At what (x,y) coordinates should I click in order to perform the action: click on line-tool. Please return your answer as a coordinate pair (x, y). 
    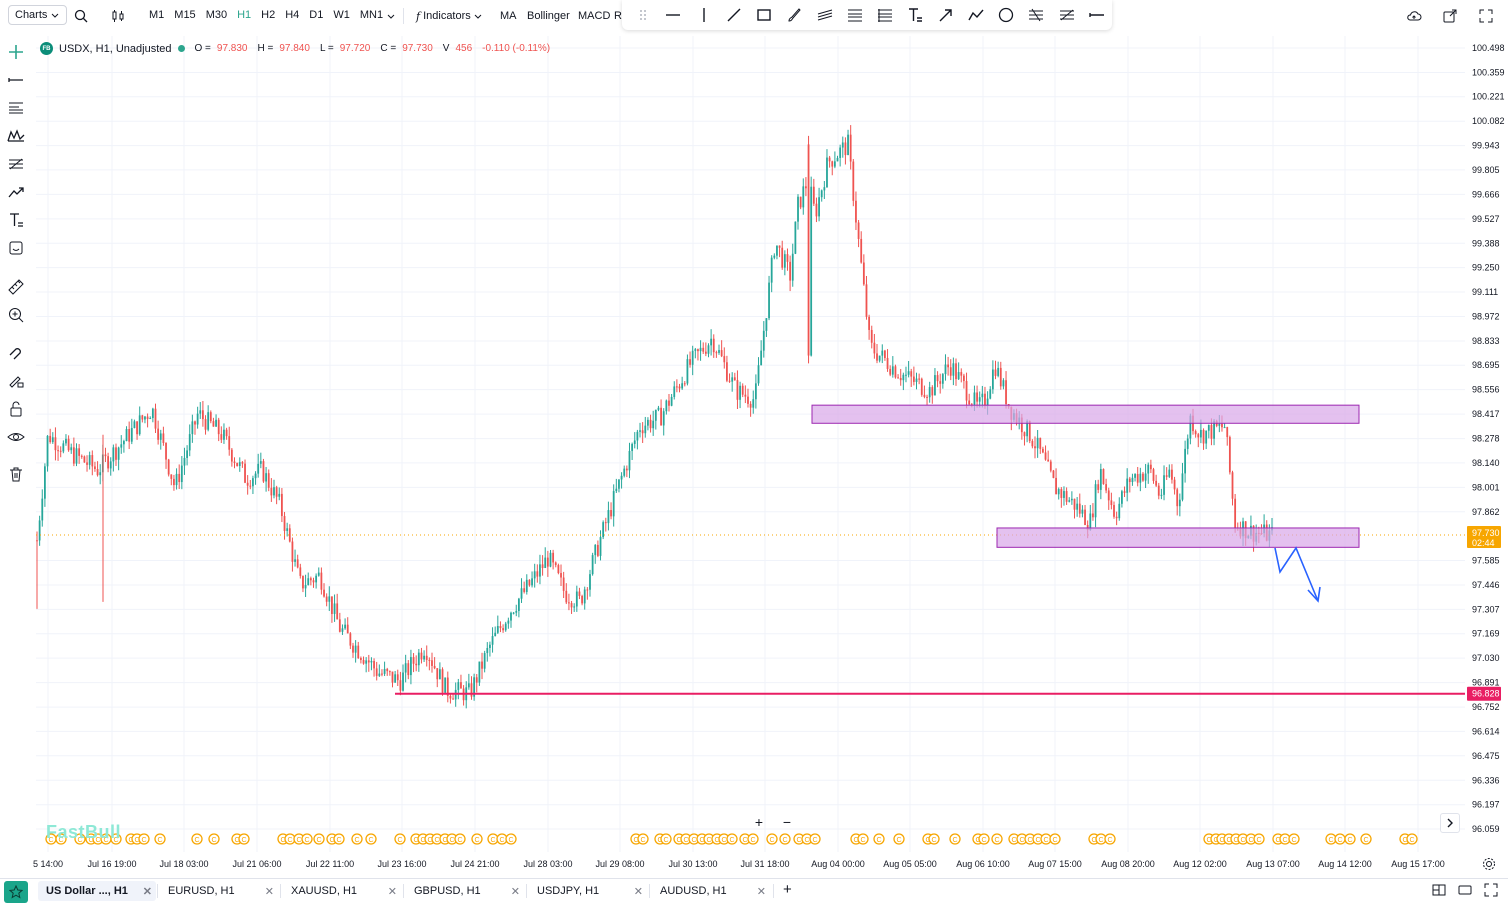
    Looking at the image, I should click on (16, 80).